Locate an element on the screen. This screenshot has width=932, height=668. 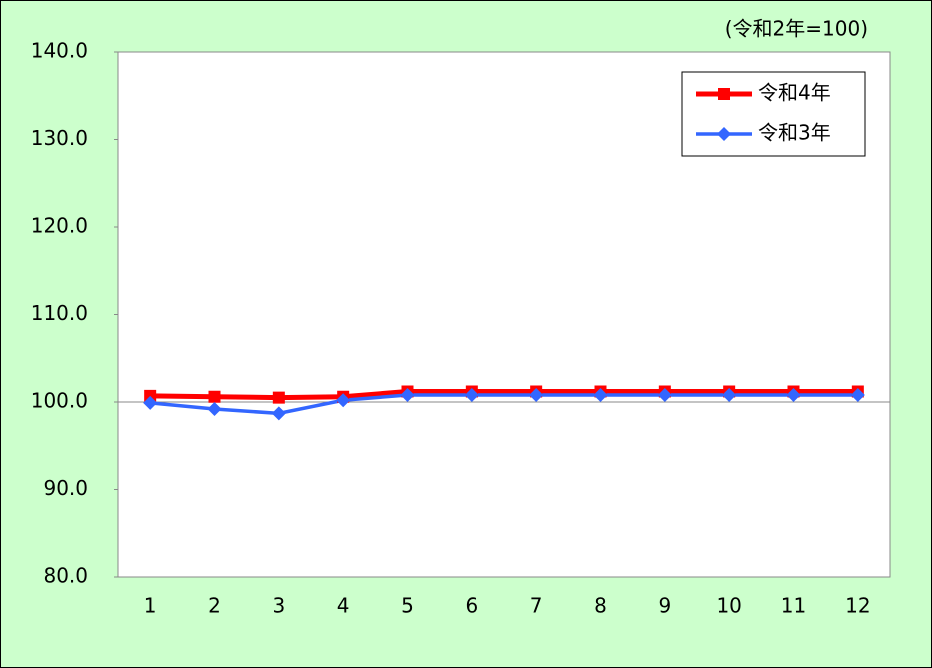
y-tick-label: 90.0 is located at coordinates (65, 488).